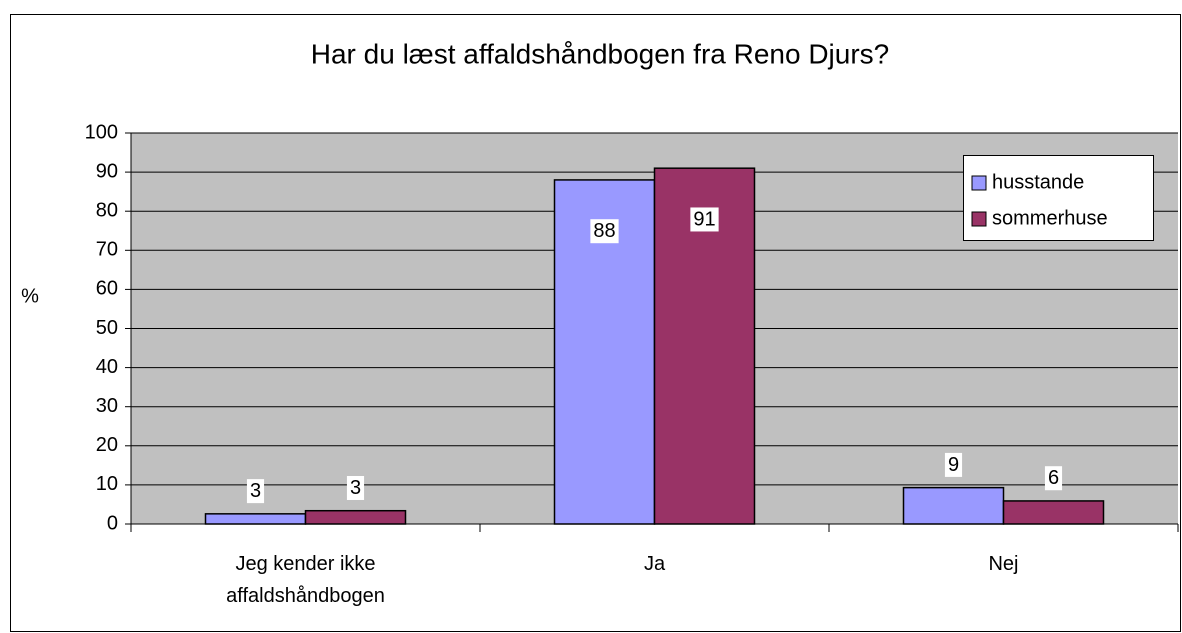 The width and height of the screenshot is (1182, 633). I want to click on legend: husstande sommerhuse, so click(1058, 198).